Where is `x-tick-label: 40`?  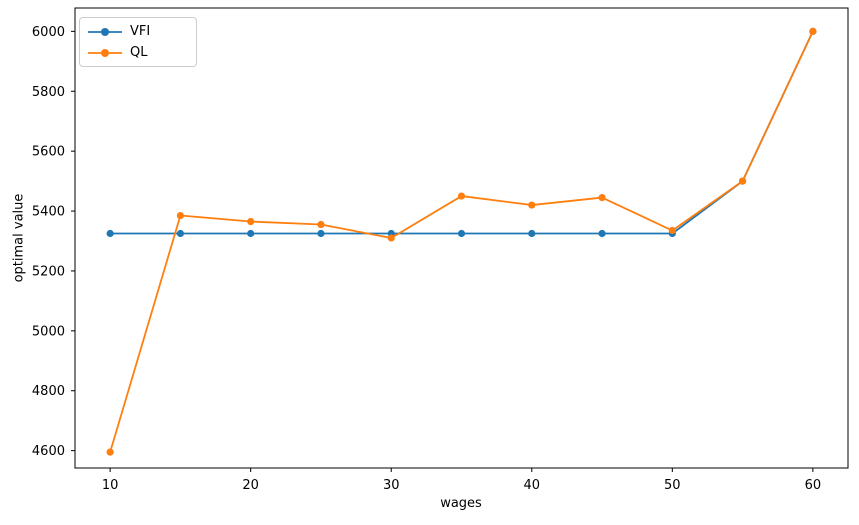 x-tick-label: 40 is located at coordinates (531, 485).